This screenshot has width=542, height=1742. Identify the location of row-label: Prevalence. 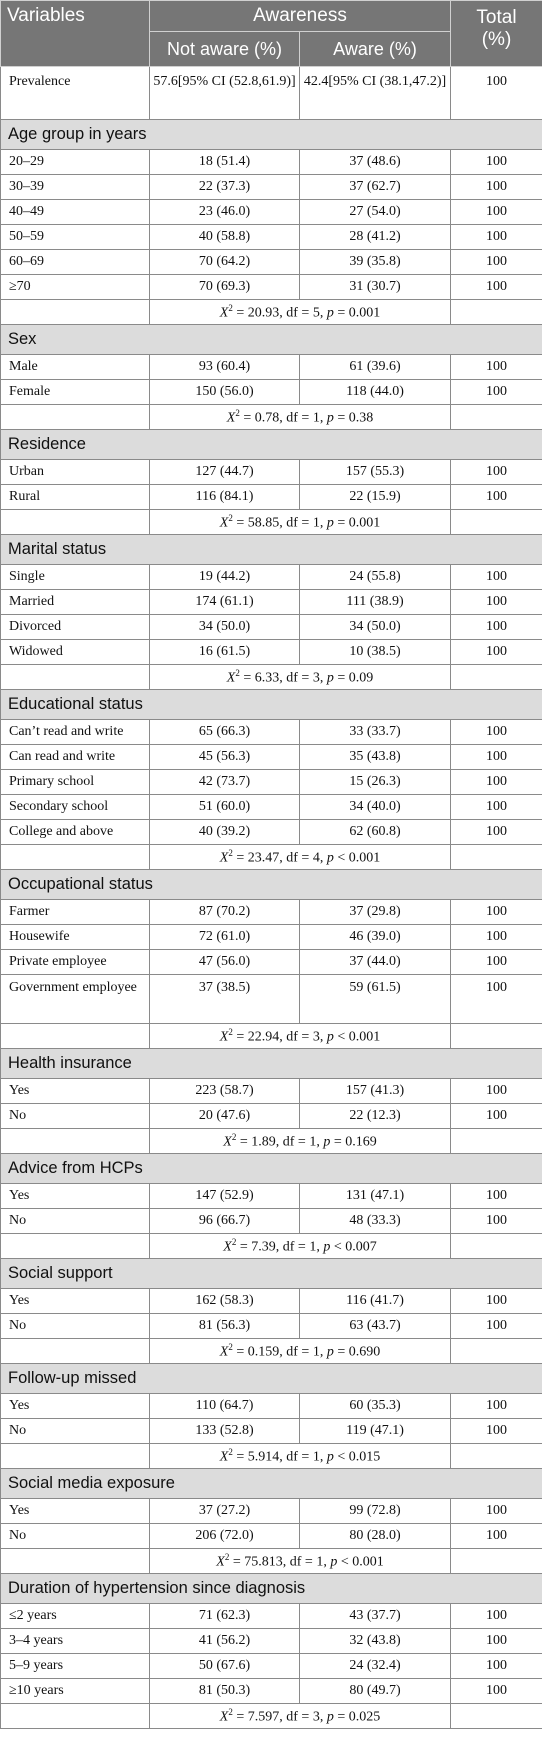
(75, 93).